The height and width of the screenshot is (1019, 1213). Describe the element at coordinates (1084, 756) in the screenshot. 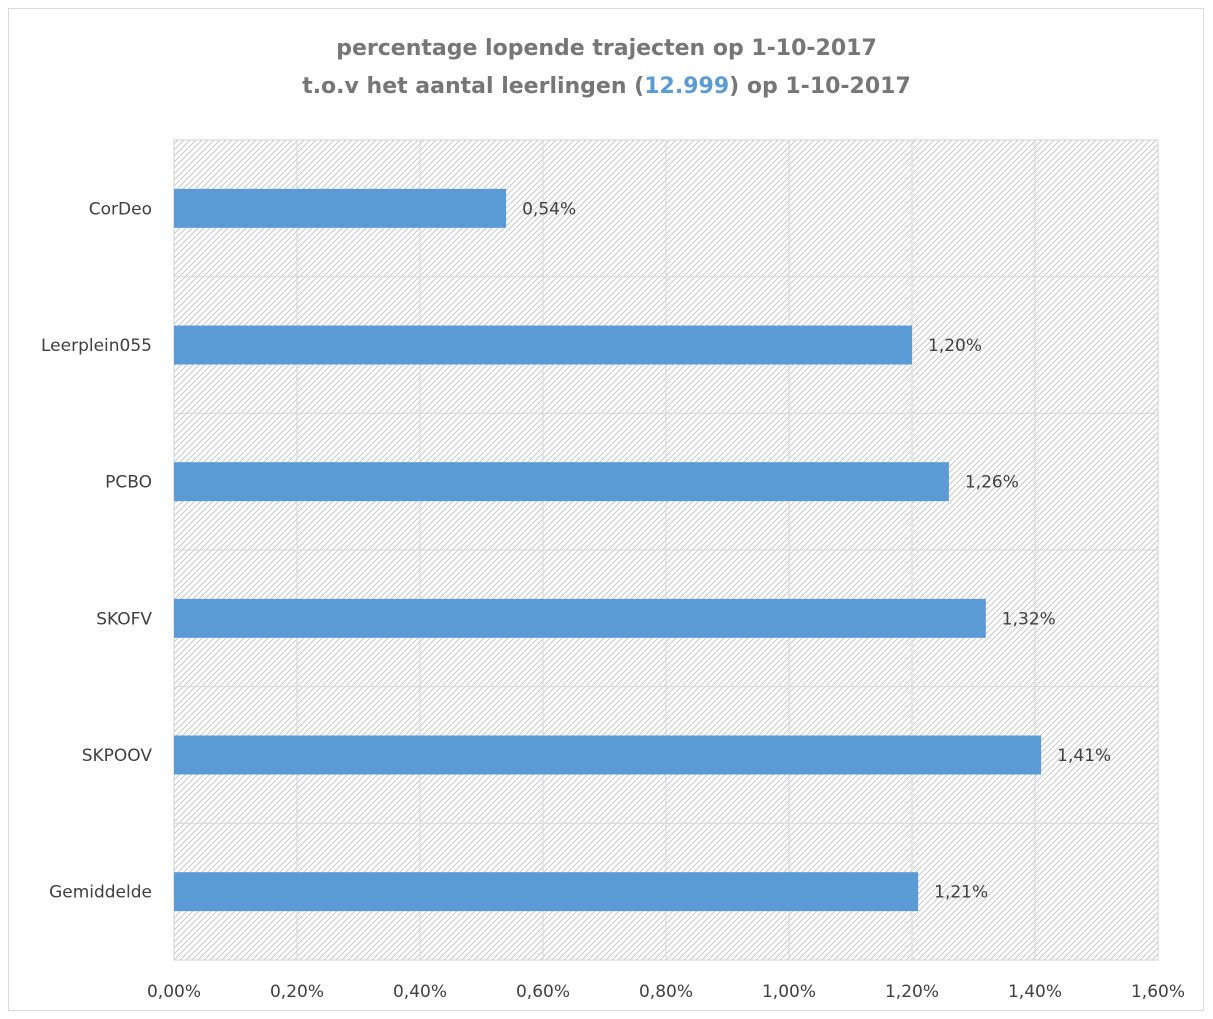

I see `data-label-skpoov: 1,41%` at that location.